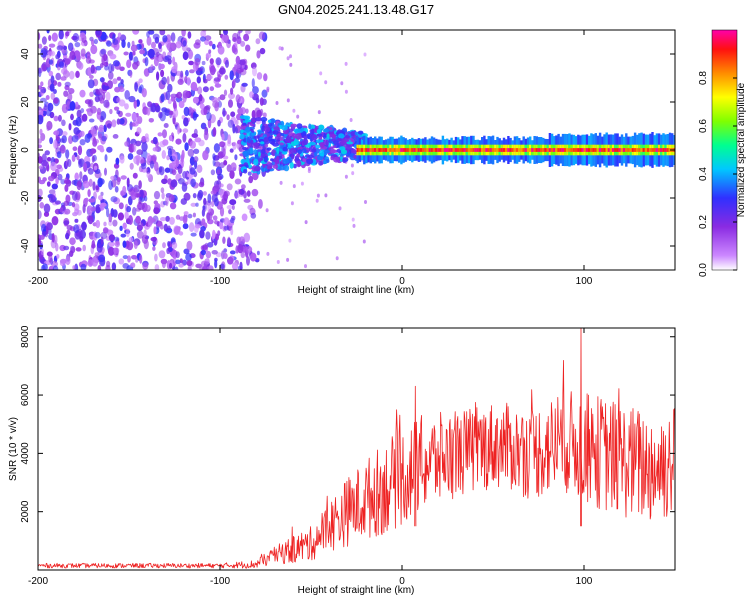  What do you see at coordinates (25, 102) in the screenshot?
I see `spectrogram-y-tick-label: 20` at bounding box center [25, 102].